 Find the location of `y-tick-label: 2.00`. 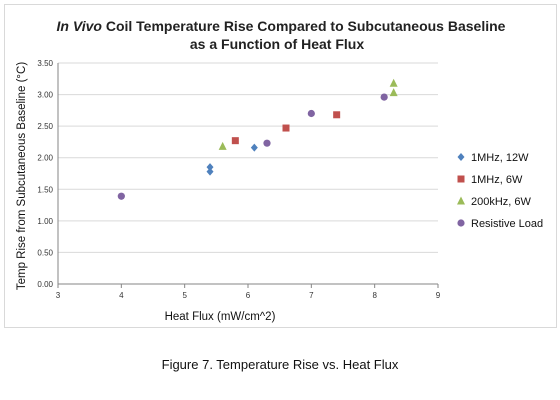

y-tick-label: 2.00 is located at coordinates (45, 158).